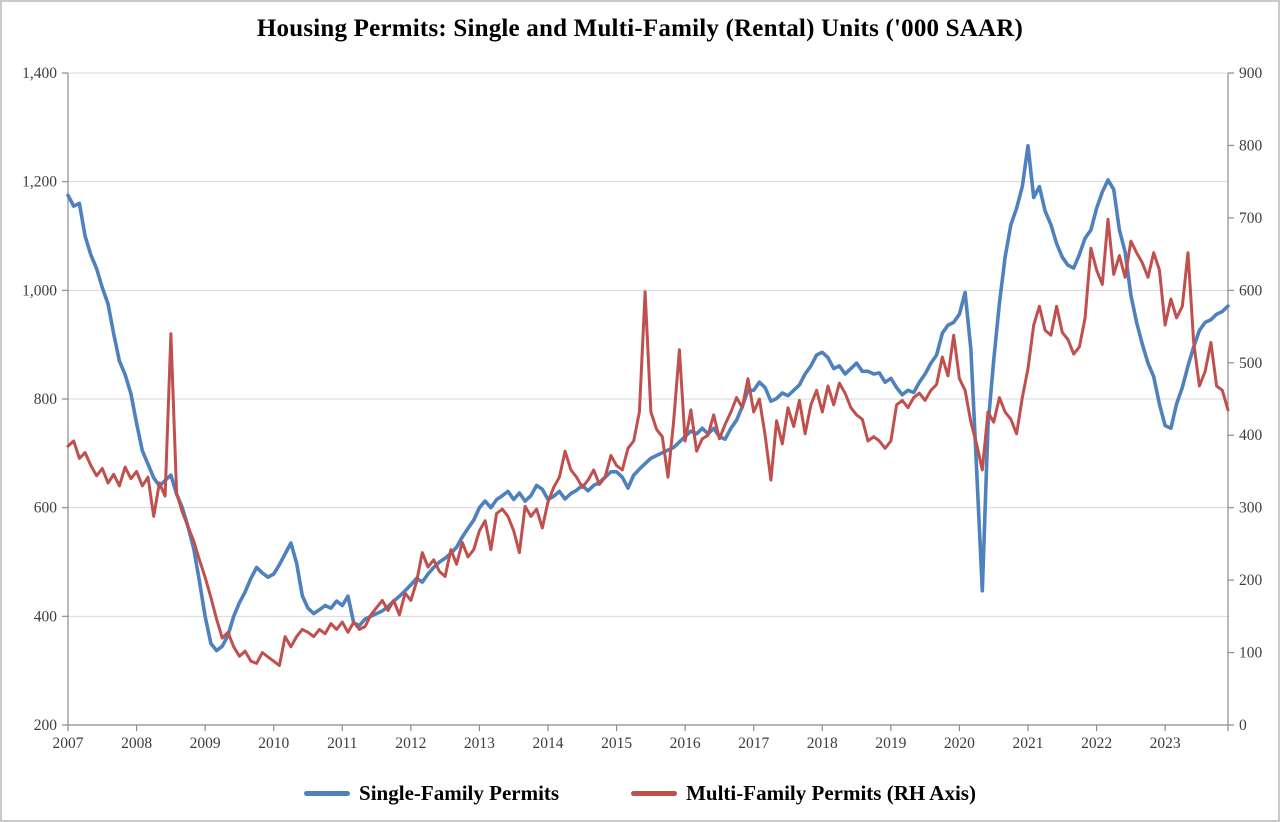 This screenshot has height=822, width=1280. I want to click on single-family-line-swatch, so click(327, 793).